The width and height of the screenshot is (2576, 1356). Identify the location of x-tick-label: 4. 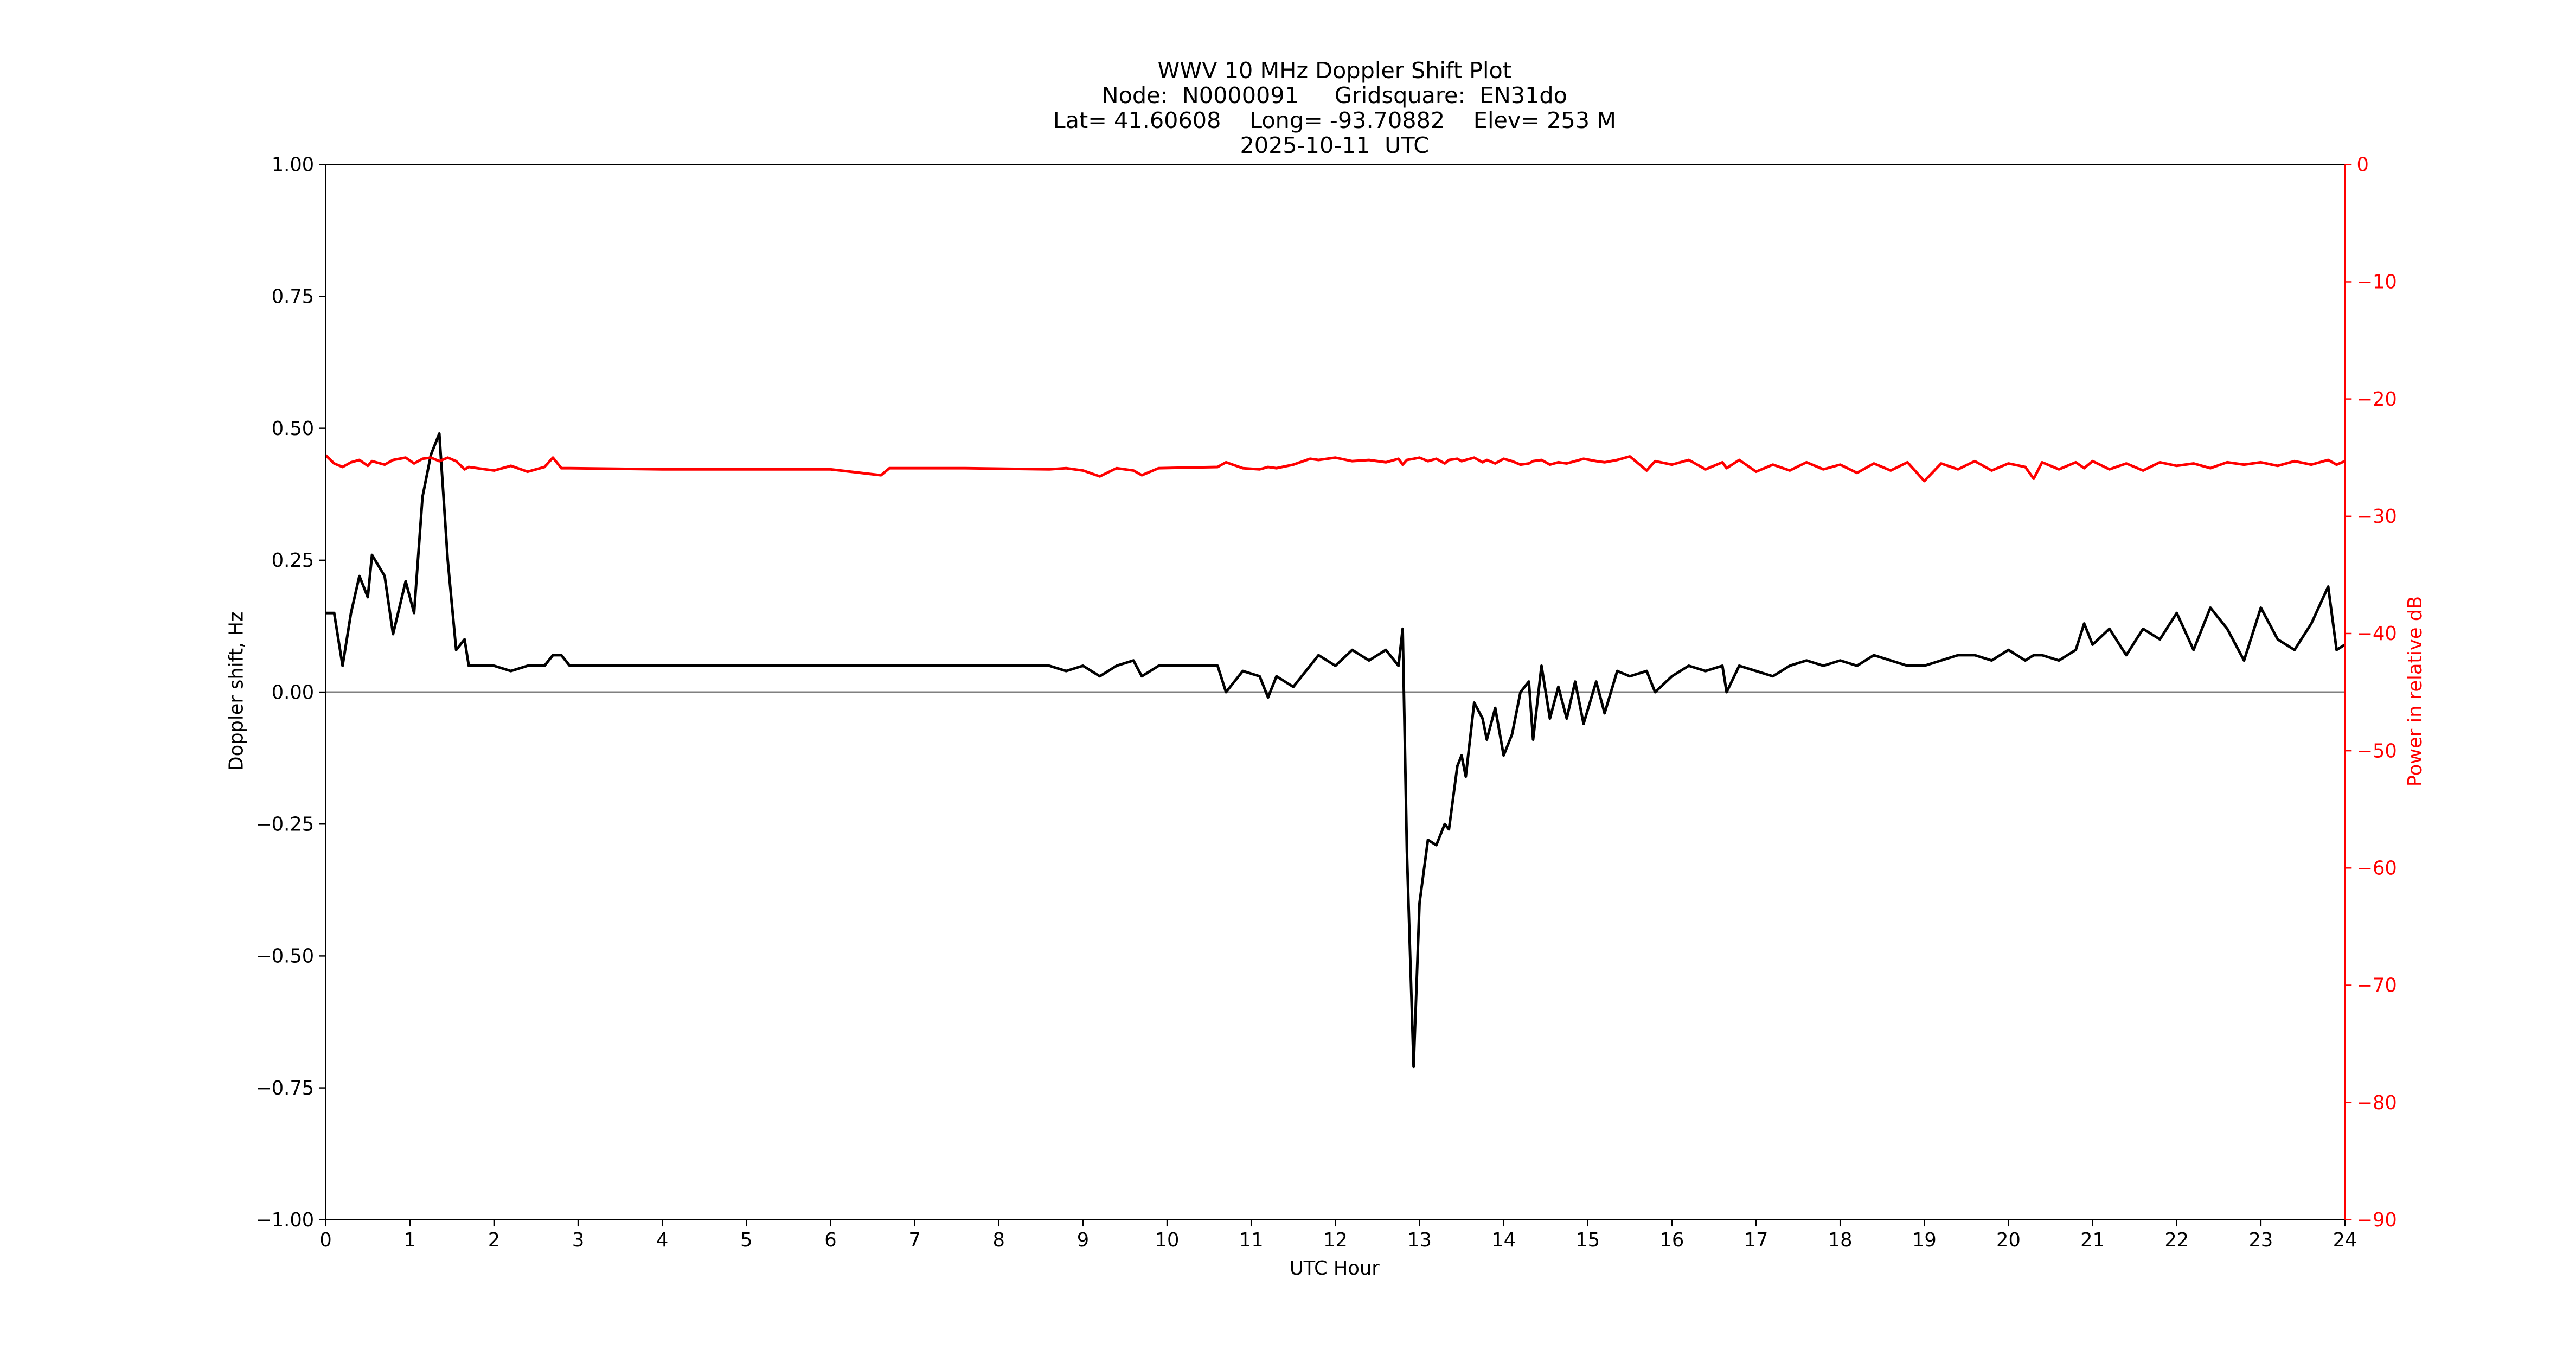
(662, 1240).